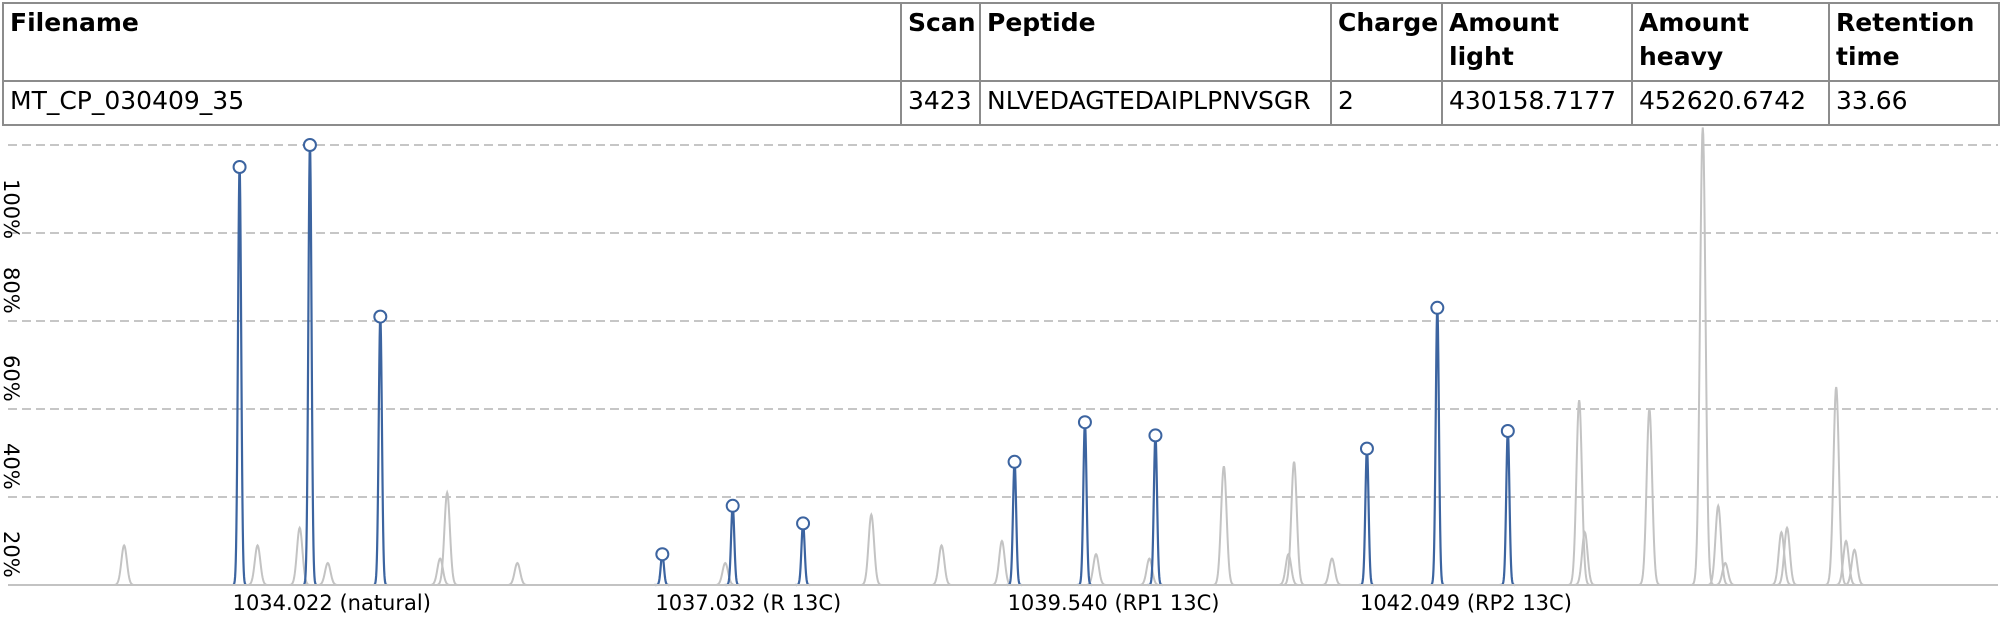  Describe the element at coordinates (1730, 42) in the screenshot. I see `header-amount-heavy: Amount heavy` at that location.